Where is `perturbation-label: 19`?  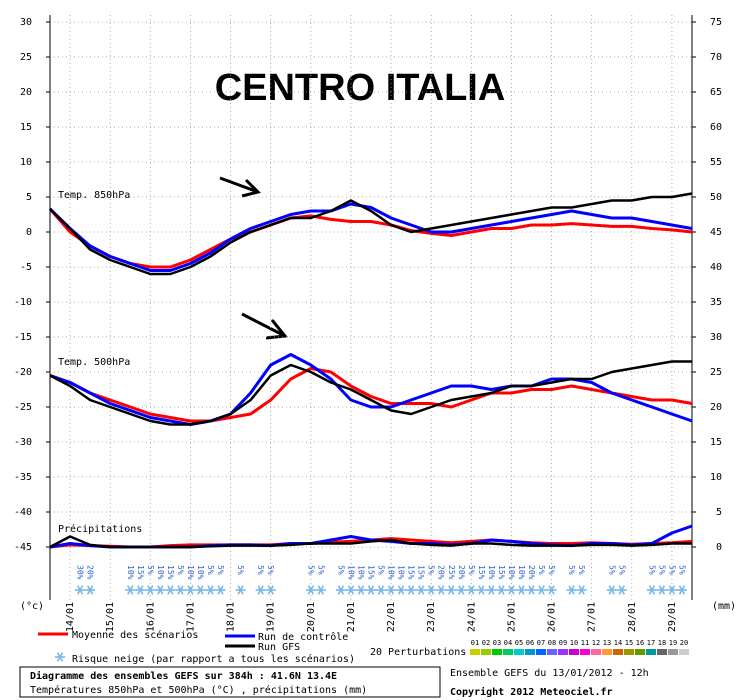
perturbation-label: 19 is located at coordinates (673, 643).